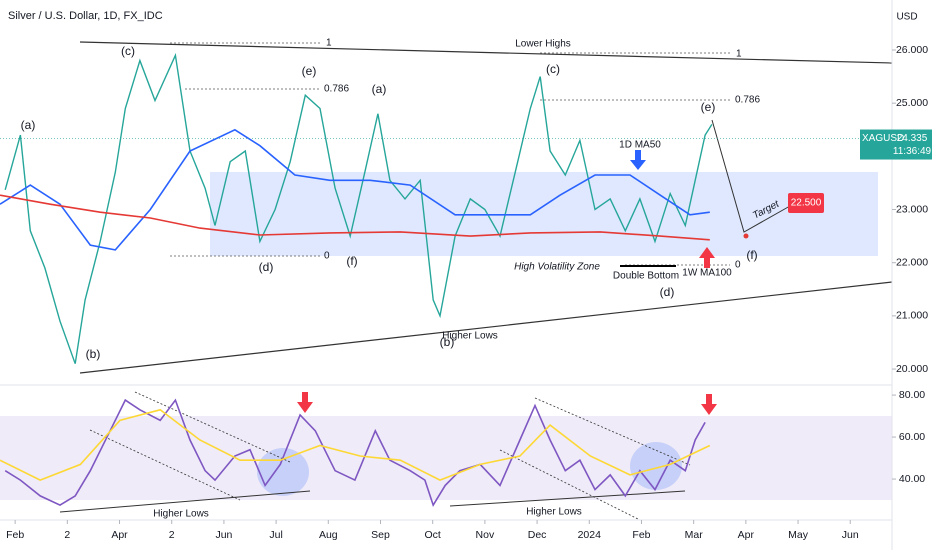  Describe the element at coordinates (433, 535) in the screenshot. I see `x-tick-label: Oct` at that location.